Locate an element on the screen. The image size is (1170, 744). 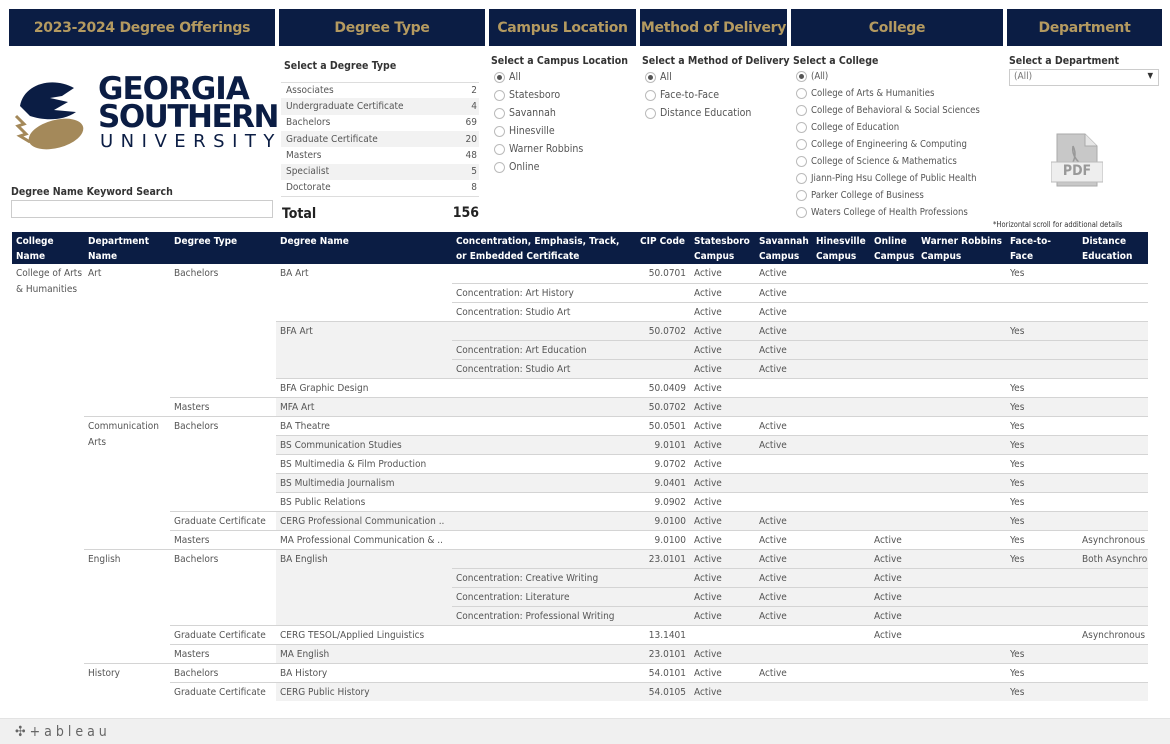
column-header: Statesboro Campus is located at coordinates (722, 249).